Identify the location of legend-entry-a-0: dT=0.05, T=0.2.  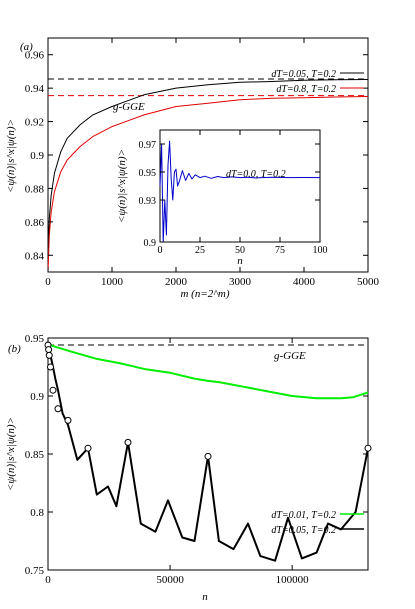
(303, 74).